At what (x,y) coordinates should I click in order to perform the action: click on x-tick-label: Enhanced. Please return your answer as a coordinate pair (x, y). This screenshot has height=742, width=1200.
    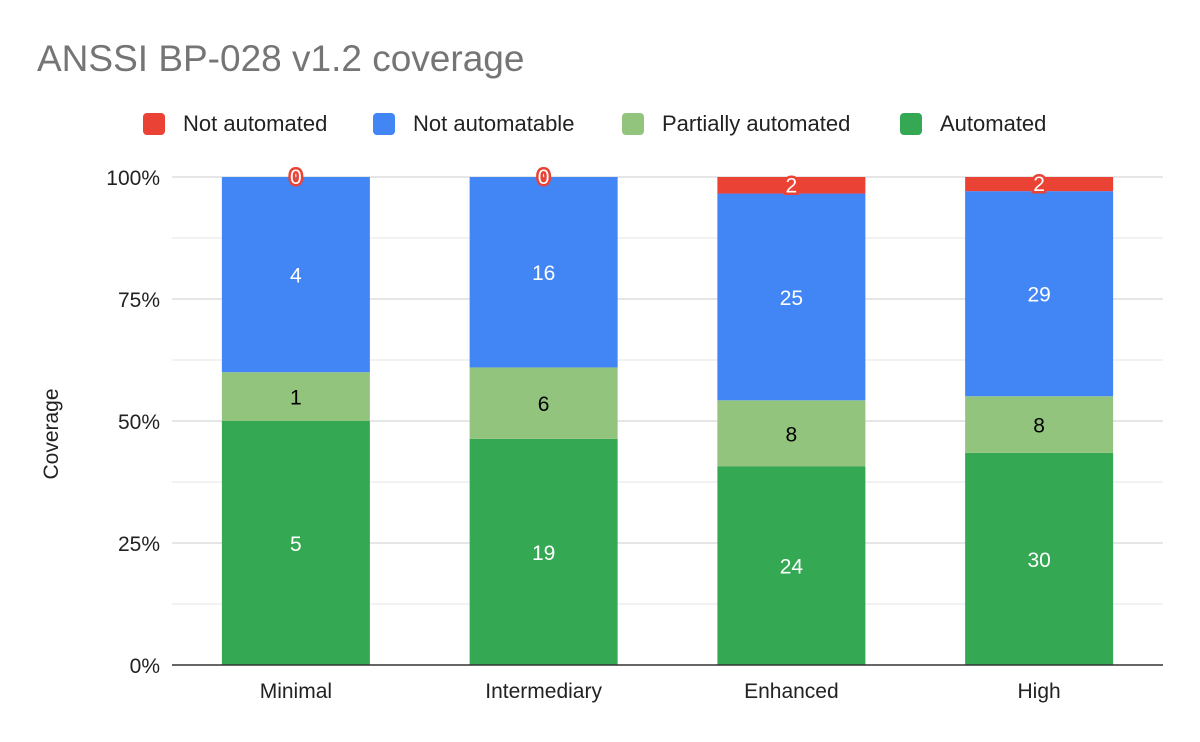
    Looking at the image, I should click on (791, 691).